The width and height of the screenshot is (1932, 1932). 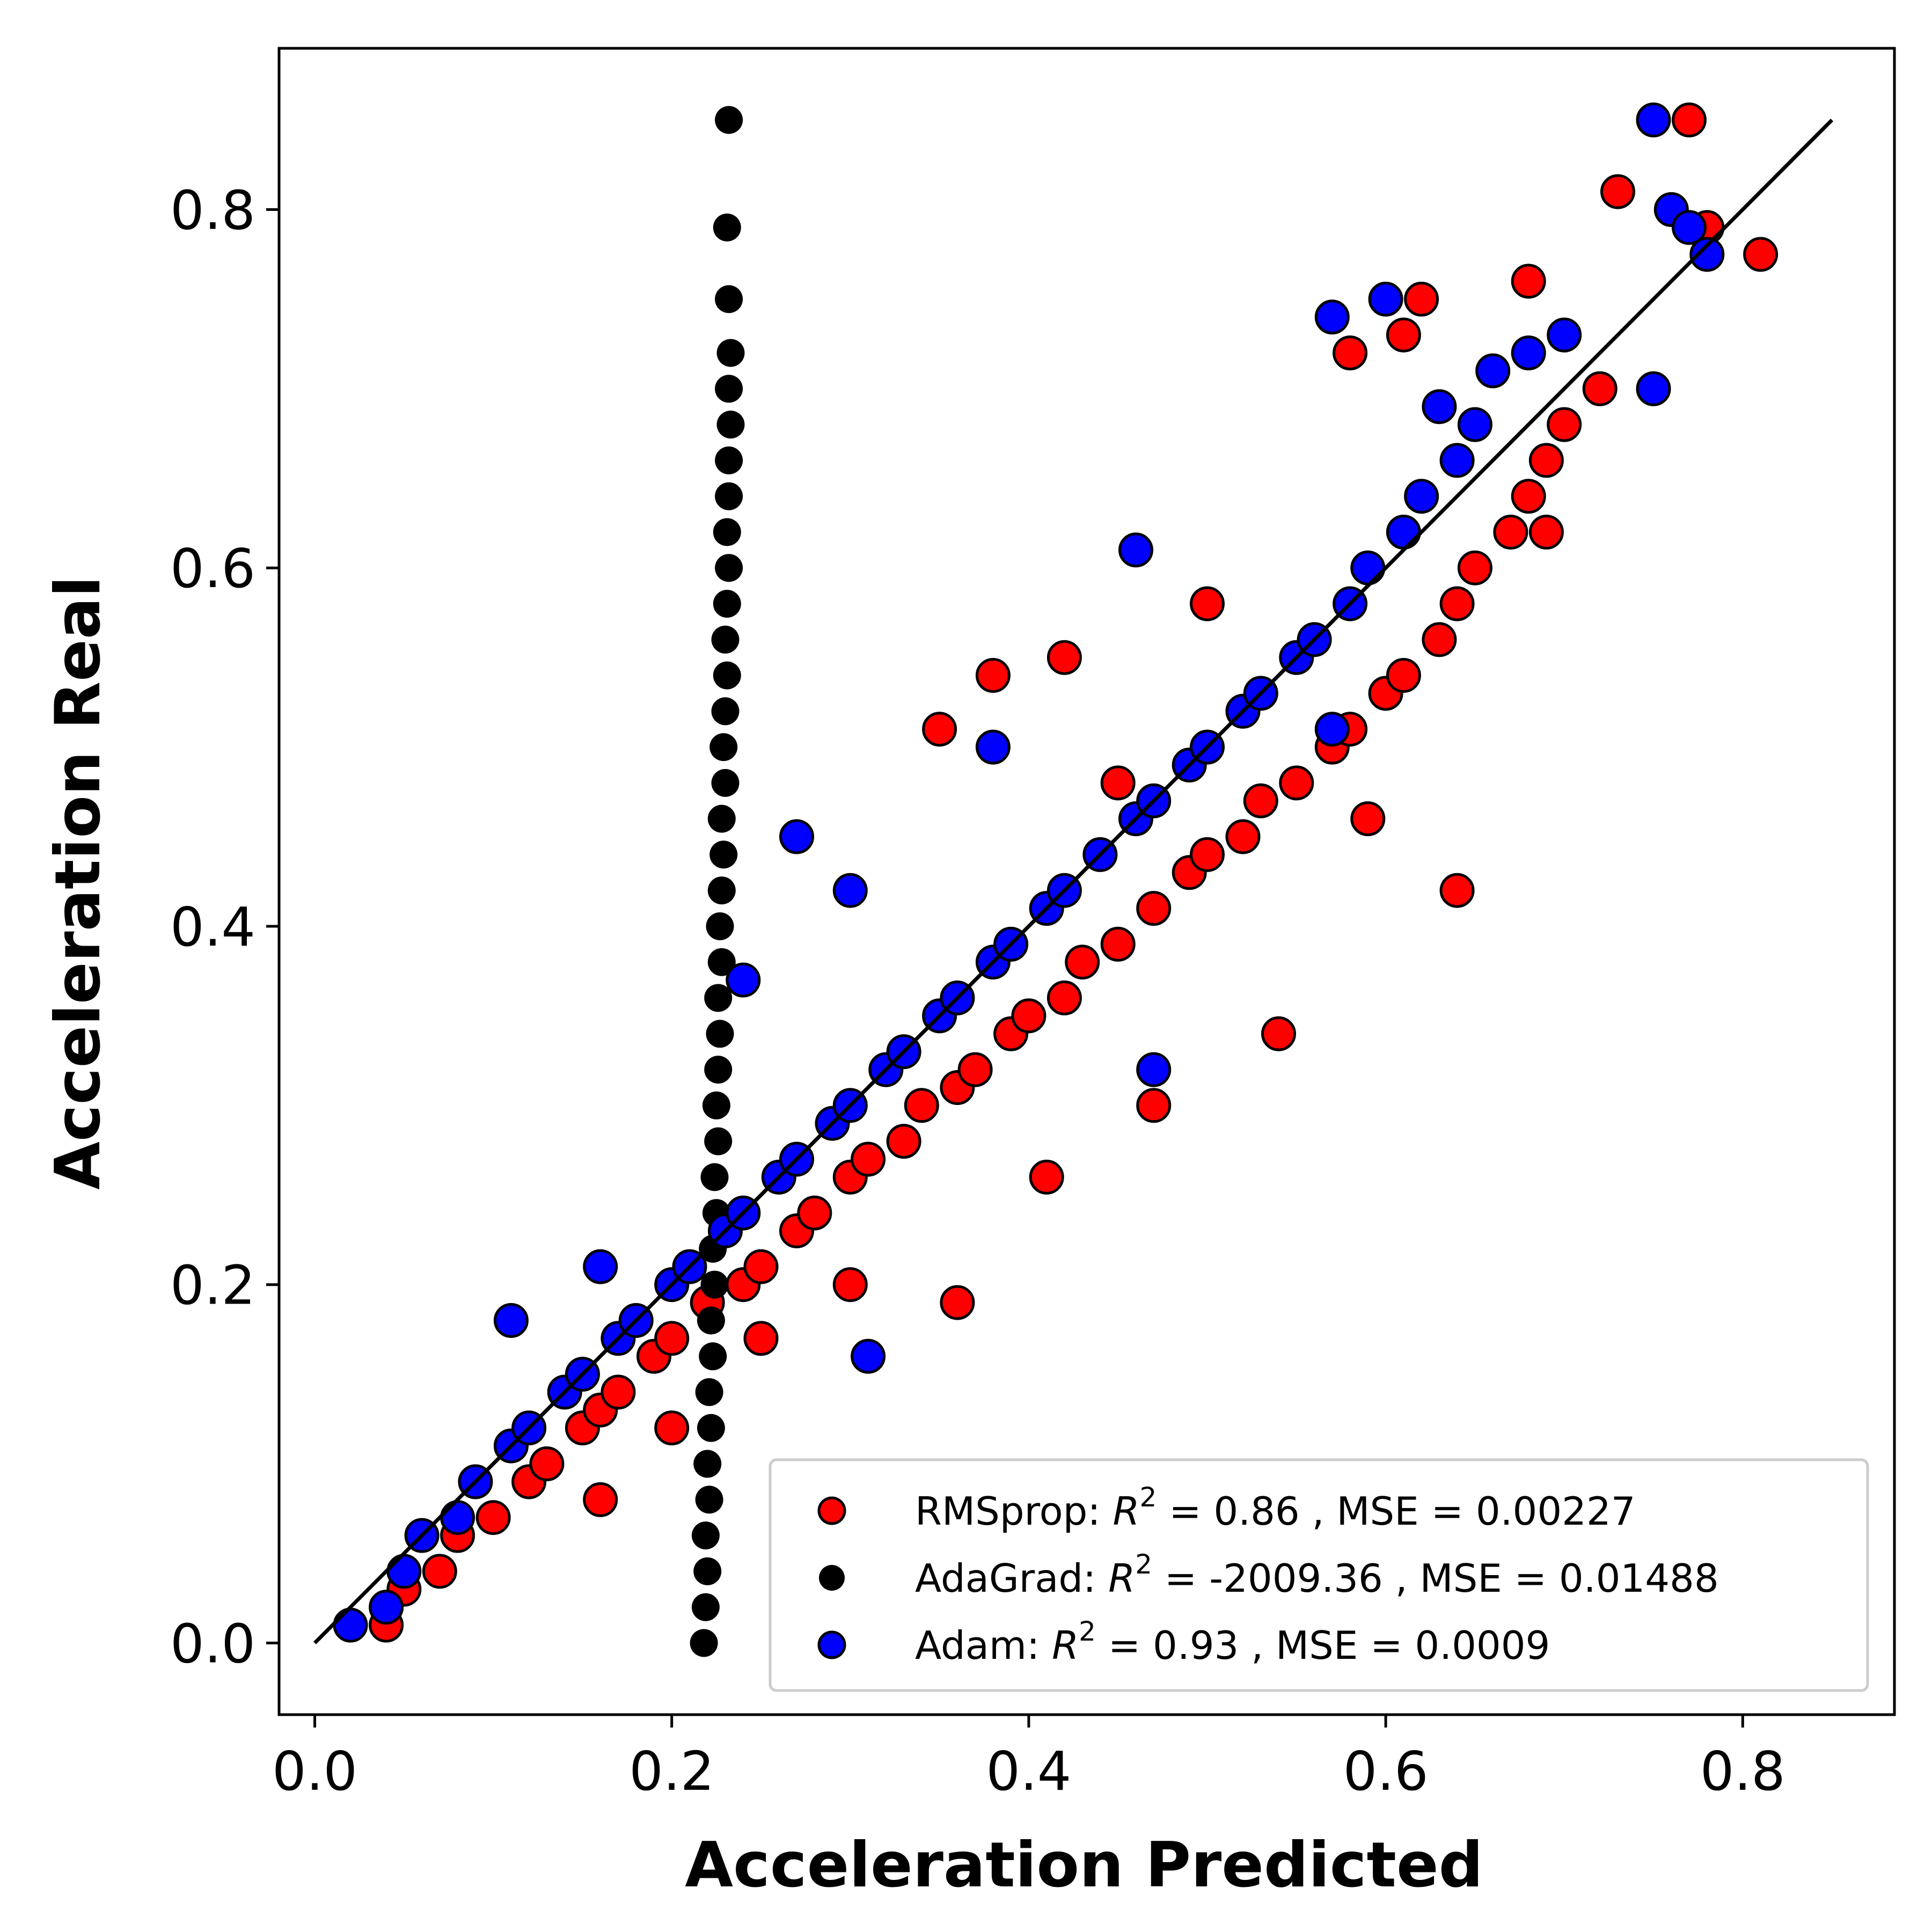 I want to click on legend-marker-adam, so click(x=831, y=1644).